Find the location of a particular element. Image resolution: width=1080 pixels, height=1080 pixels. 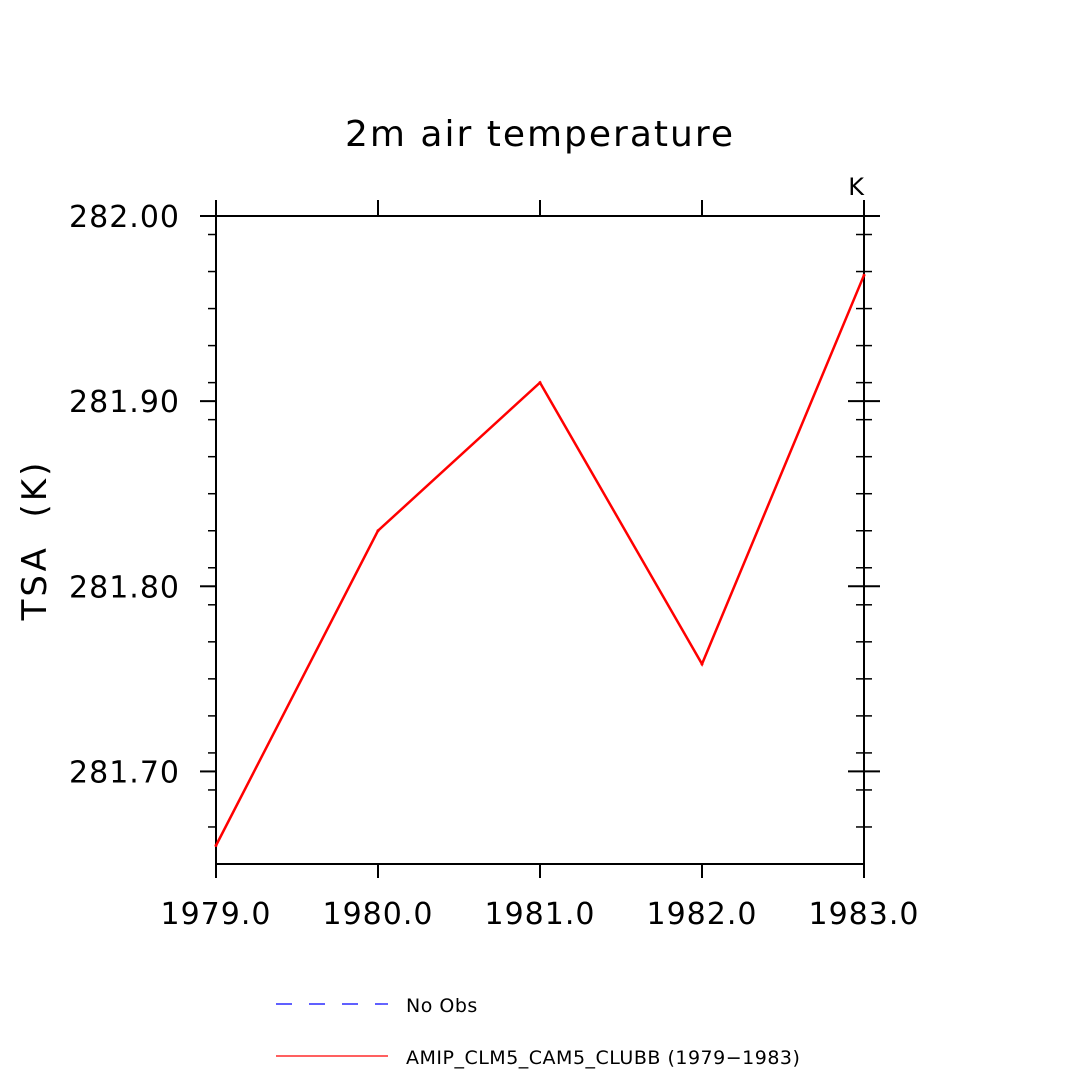

x-tick-label: 1983.0 is located at coordinates (864, 914).